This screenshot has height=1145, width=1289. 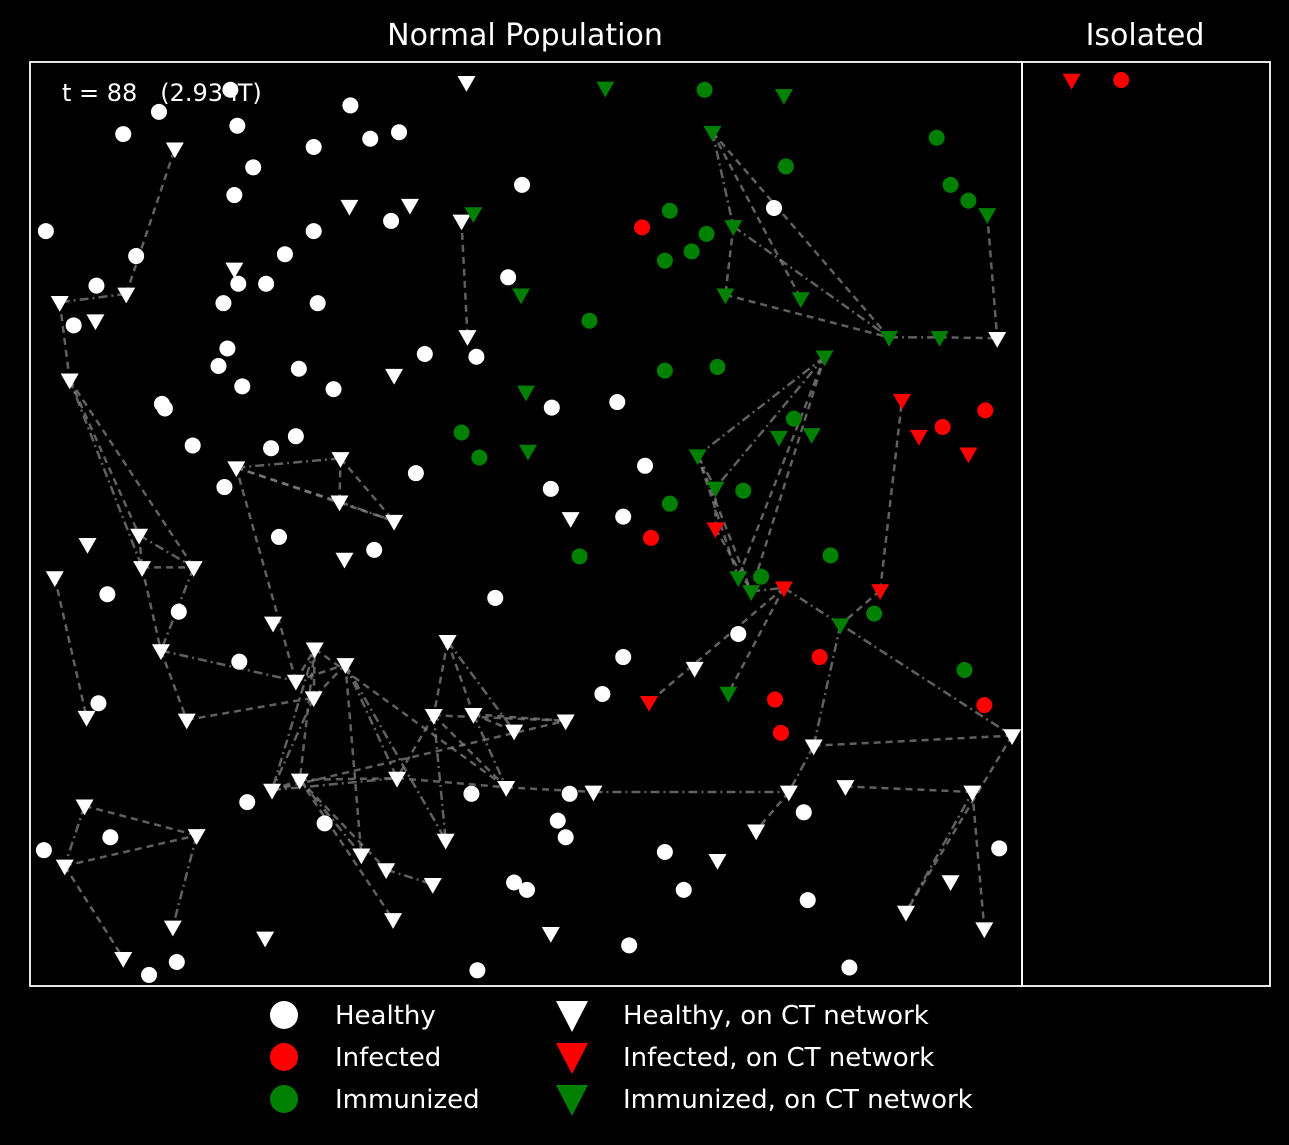 What do you see at coordinates (572, 1058) in the screenshot?
I see `legend-marker` at bounding box center [572, 1058].